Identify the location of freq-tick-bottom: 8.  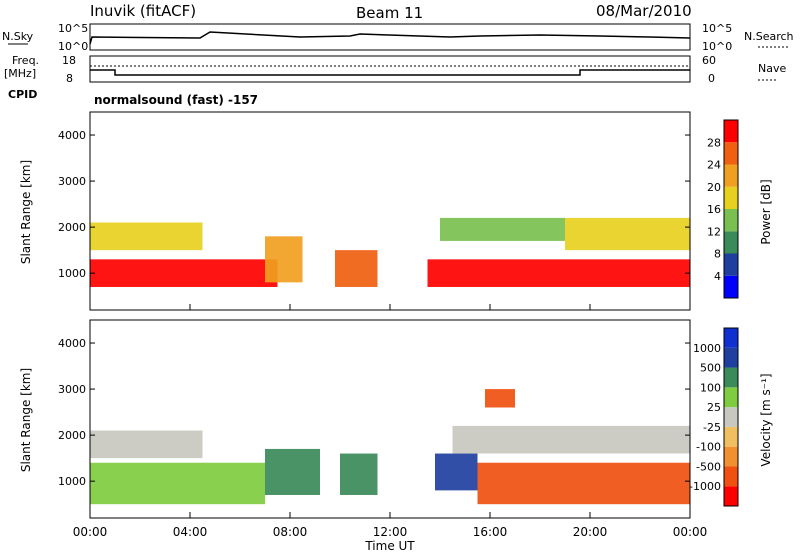
(69, 78).